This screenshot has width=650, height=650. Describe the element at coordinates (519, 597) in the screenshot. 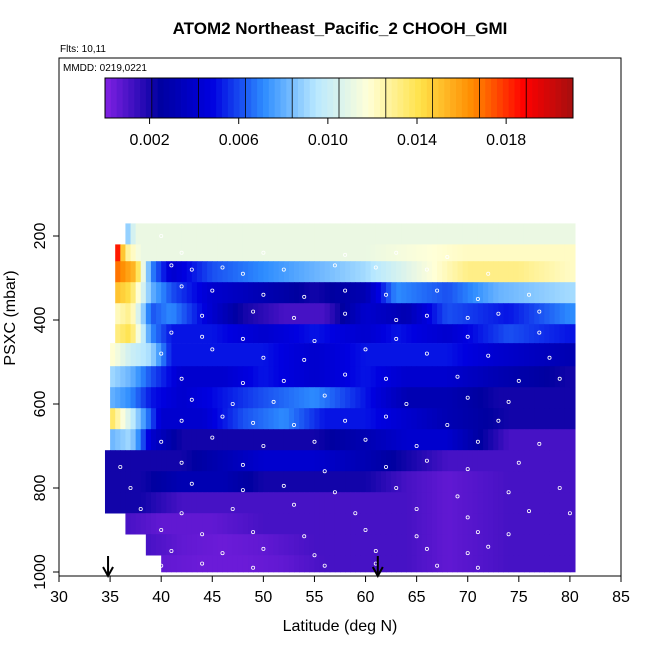

I see `x-tick-label: 75` at that location.